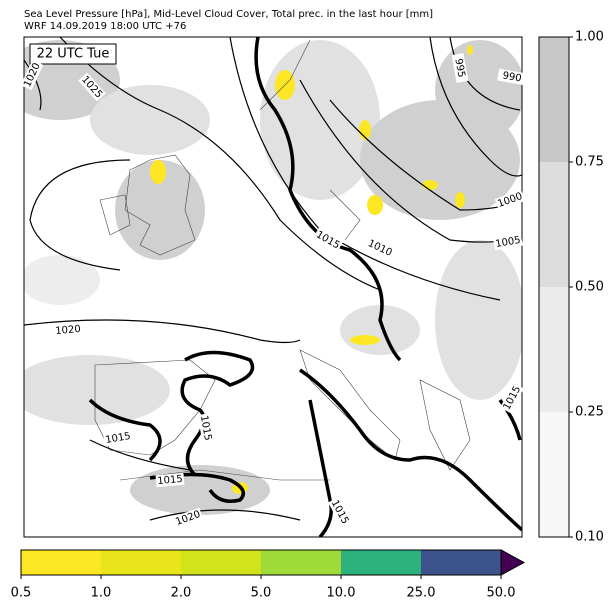 This screenshot has height=614, width=613. I want to click on time-label: 22 UTC Tue, so click(73, 54).